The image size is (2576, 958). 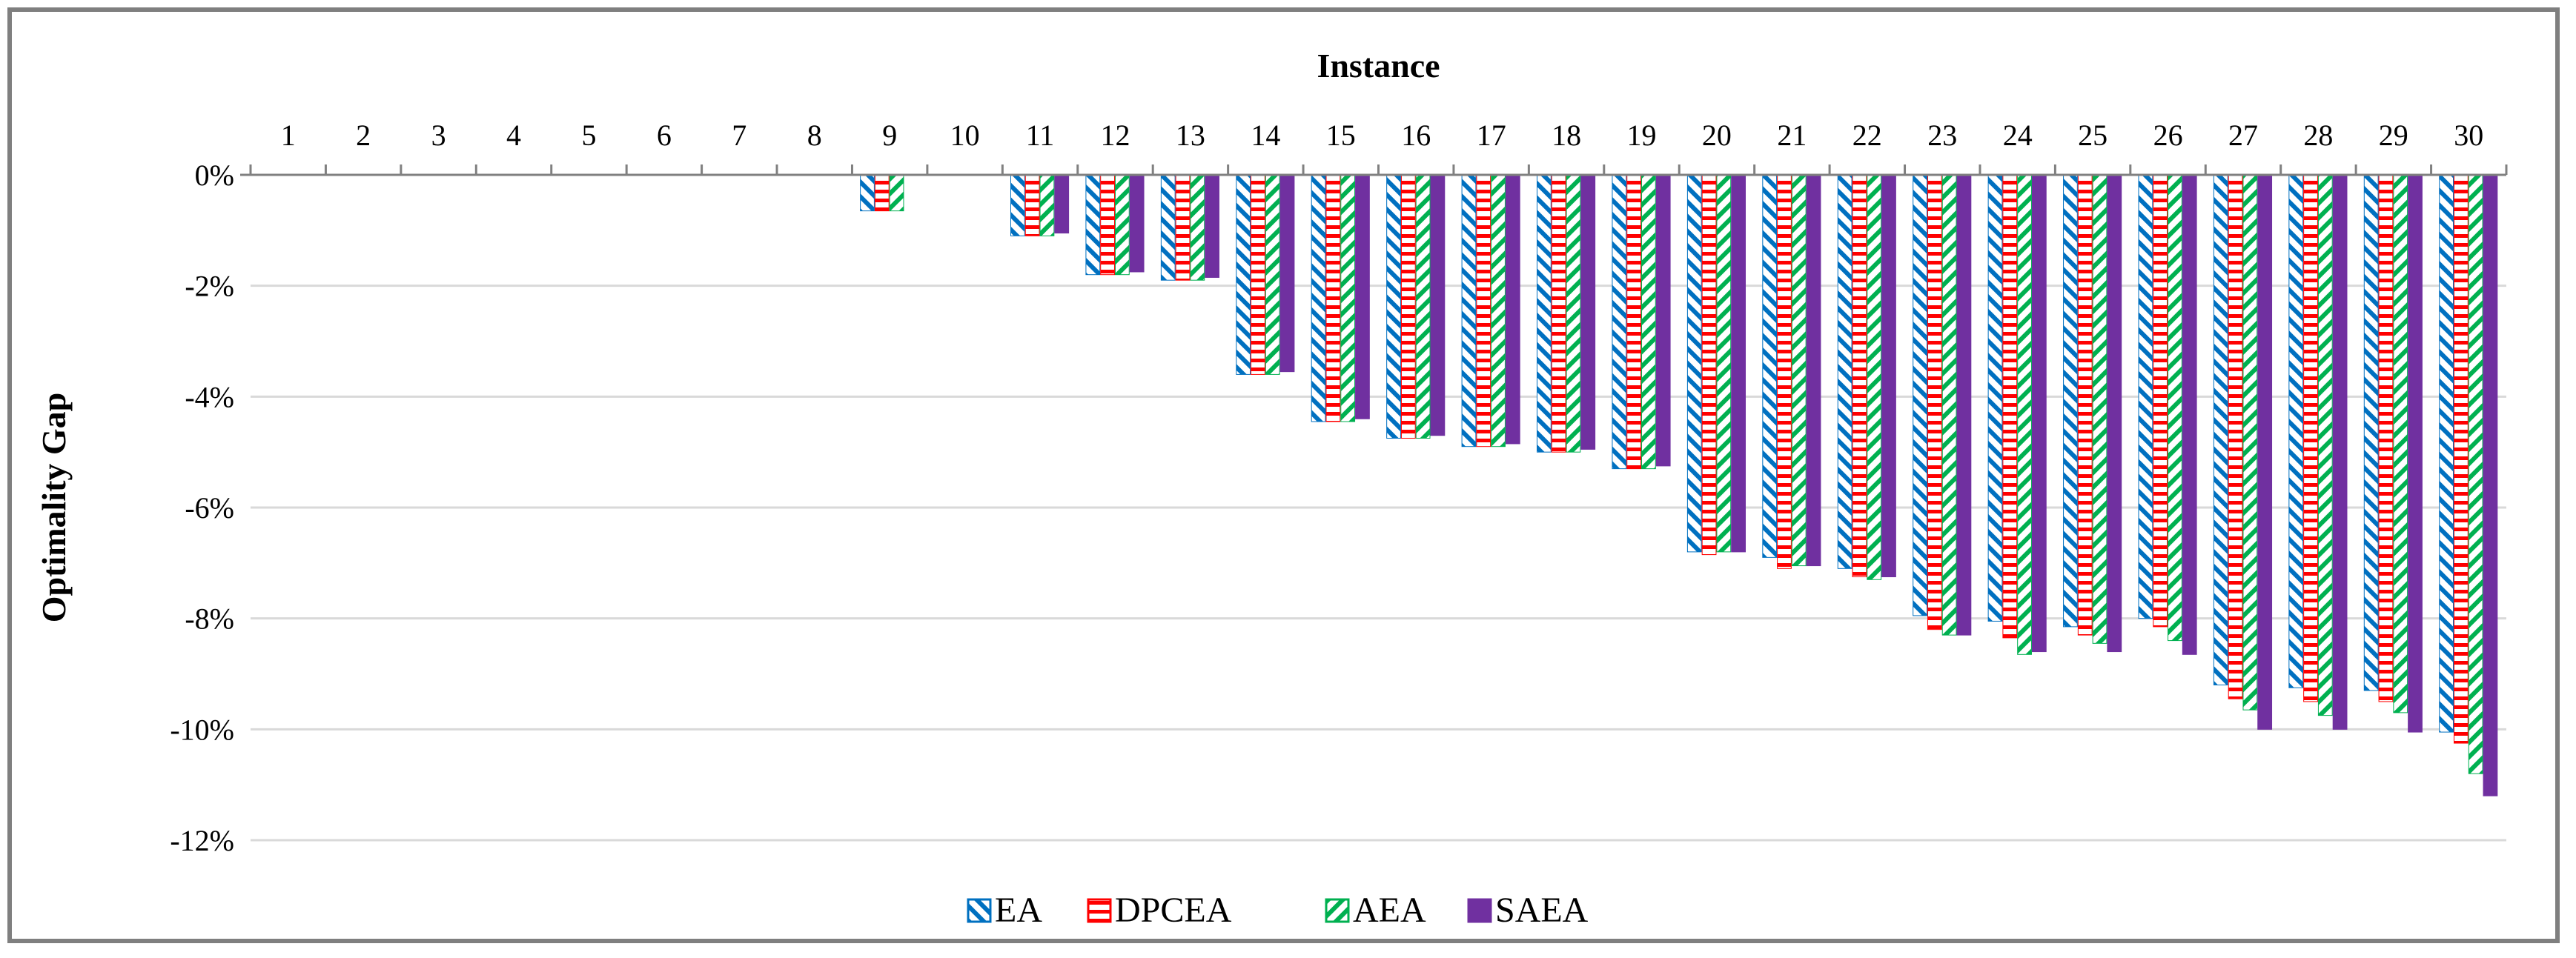 I want to click on x-tick-label: 28, so click(x=2318, y=135).